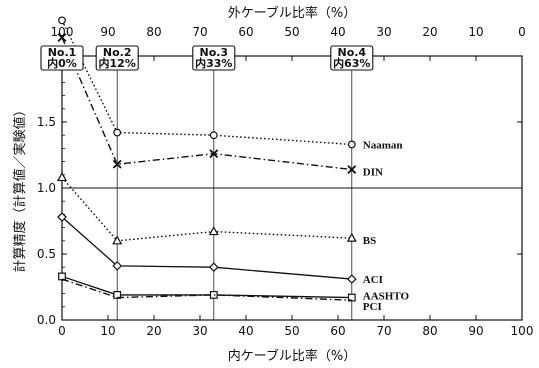 The image size is (539, 368). What do you see at coordinates (475, 331) in the screenshot?
I see `x-tick-label: 90` at bounding box center [475, 331].